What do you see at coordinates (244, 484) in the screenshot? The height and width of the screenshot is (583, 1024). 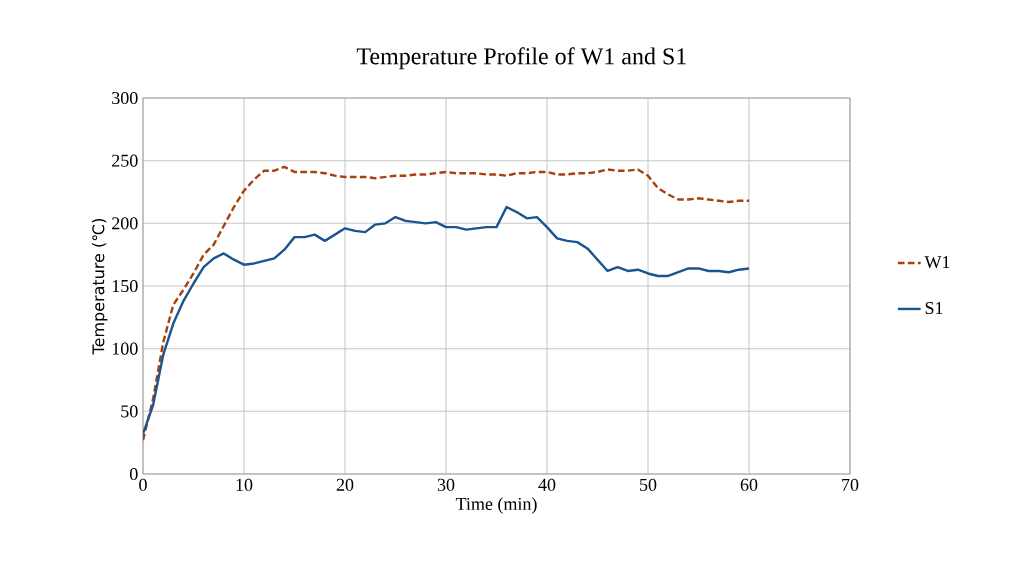 I see `x-tick-label: 10` at bounding box center [244, 484].